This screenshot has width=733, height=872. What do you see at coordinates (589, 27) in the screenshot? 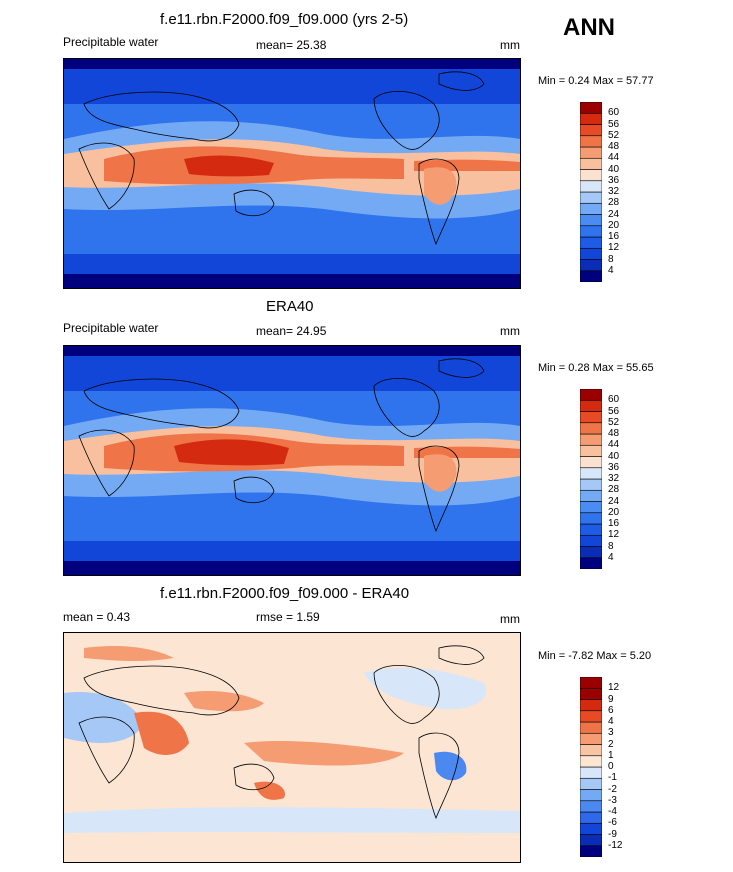
I see `season-label: ANN` at bounding box center [589, 27].